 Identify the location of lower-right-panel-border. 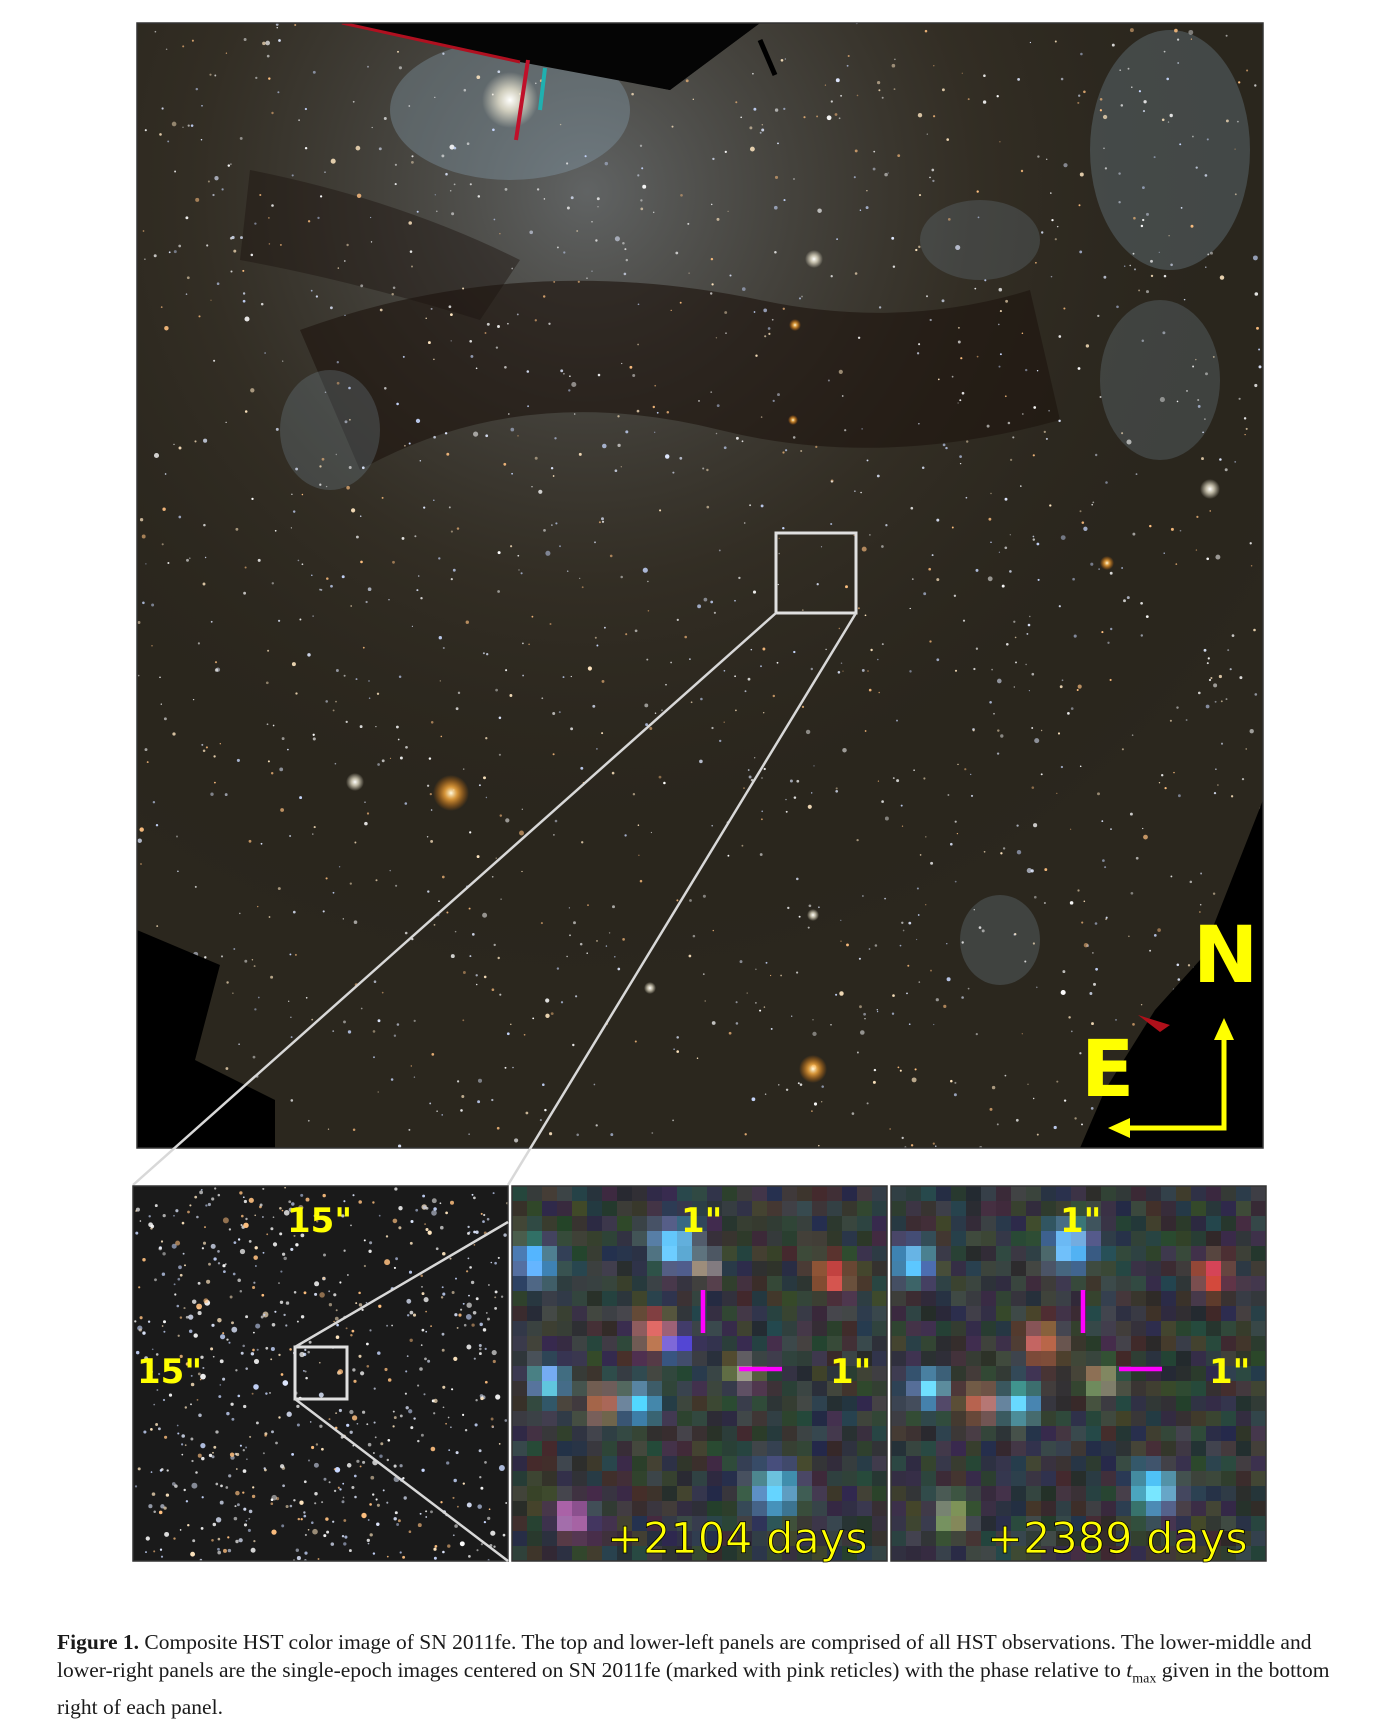
(1078, 1373).